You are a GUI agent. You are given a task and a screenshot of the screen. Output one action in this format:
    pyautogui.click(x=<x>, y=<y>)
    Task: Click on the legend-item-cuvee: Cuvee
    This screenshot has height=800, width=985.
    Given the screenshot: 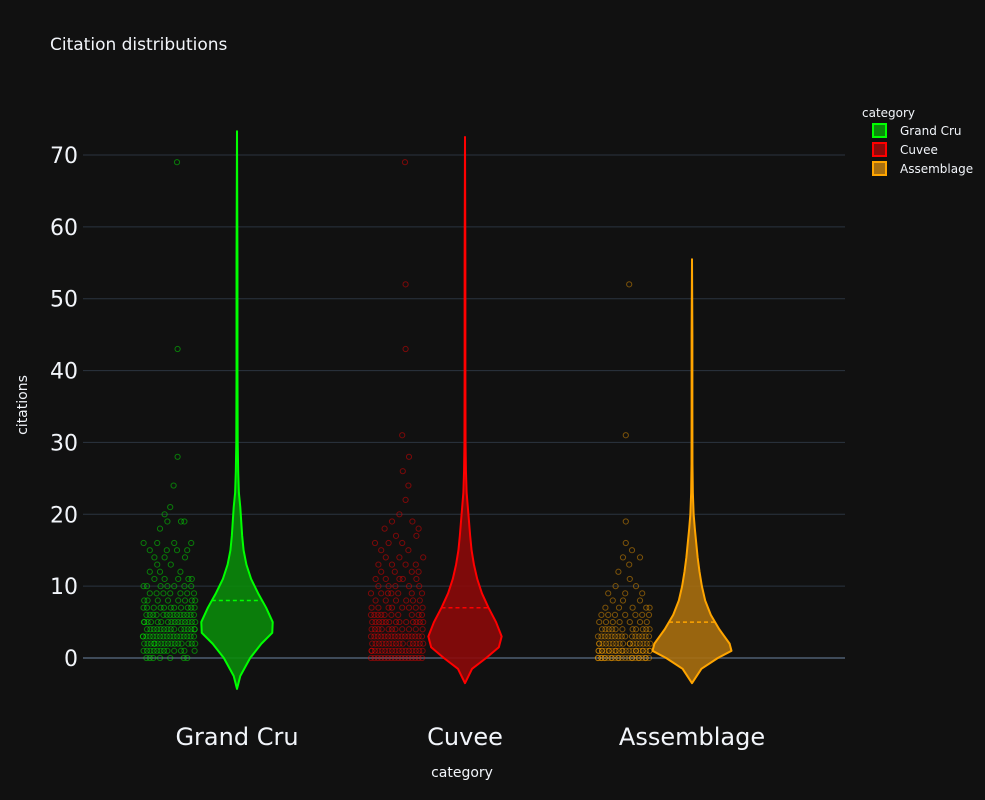 What is the action you would take?
    pyautogui.click(x=905, y=149)
    